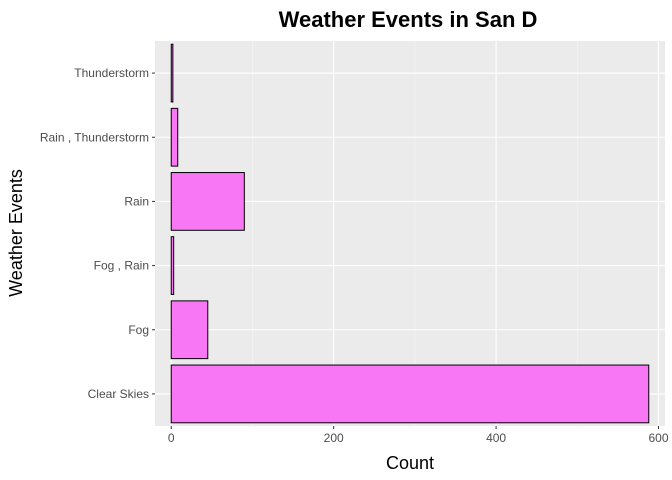  I want to click on chart-title: Weather Events in San D, so click(408, 19).